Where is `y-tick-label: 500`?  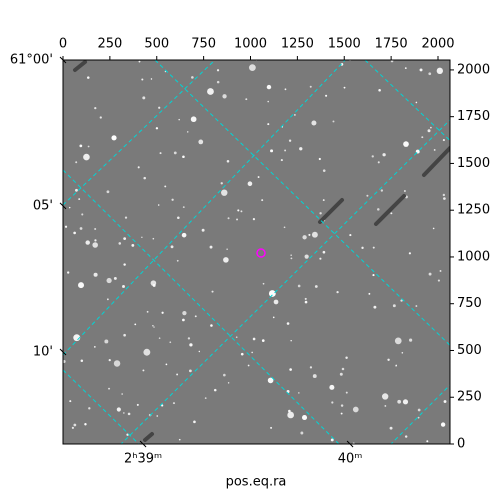
y-tick-label: 500 is located at coordinates (469, 350).